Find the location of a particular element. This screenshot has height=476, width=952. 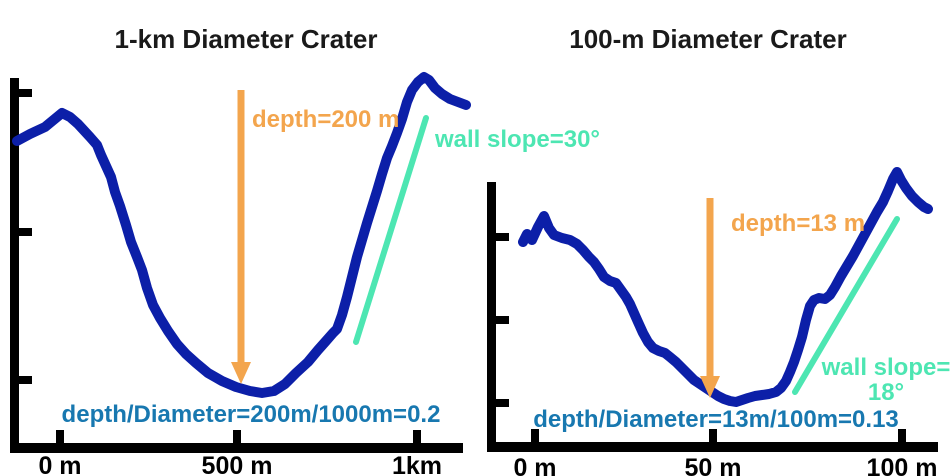

right-wall-slope-line1: wall slope= is located at coordinates (886, 367).